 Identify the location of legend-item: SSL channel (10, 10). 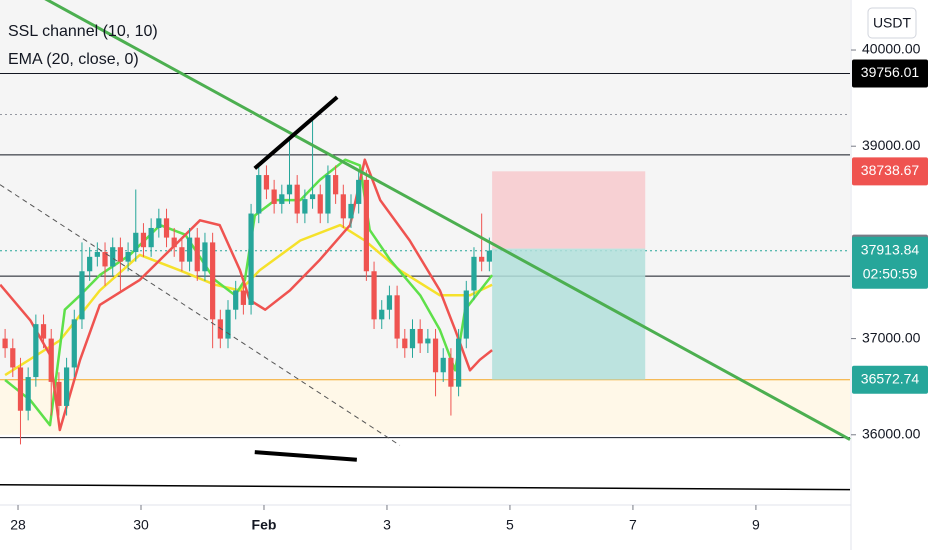
(83, 31).